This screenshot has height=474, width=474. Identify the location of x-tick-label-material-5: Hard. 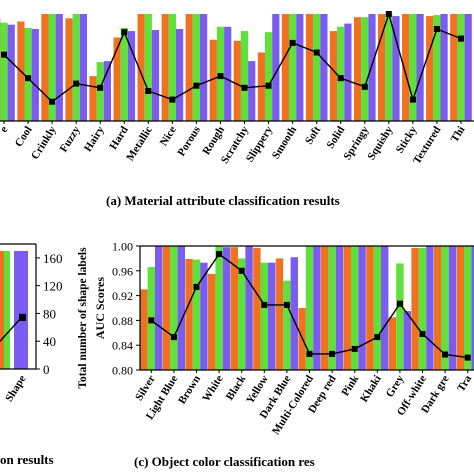
(118, 138).